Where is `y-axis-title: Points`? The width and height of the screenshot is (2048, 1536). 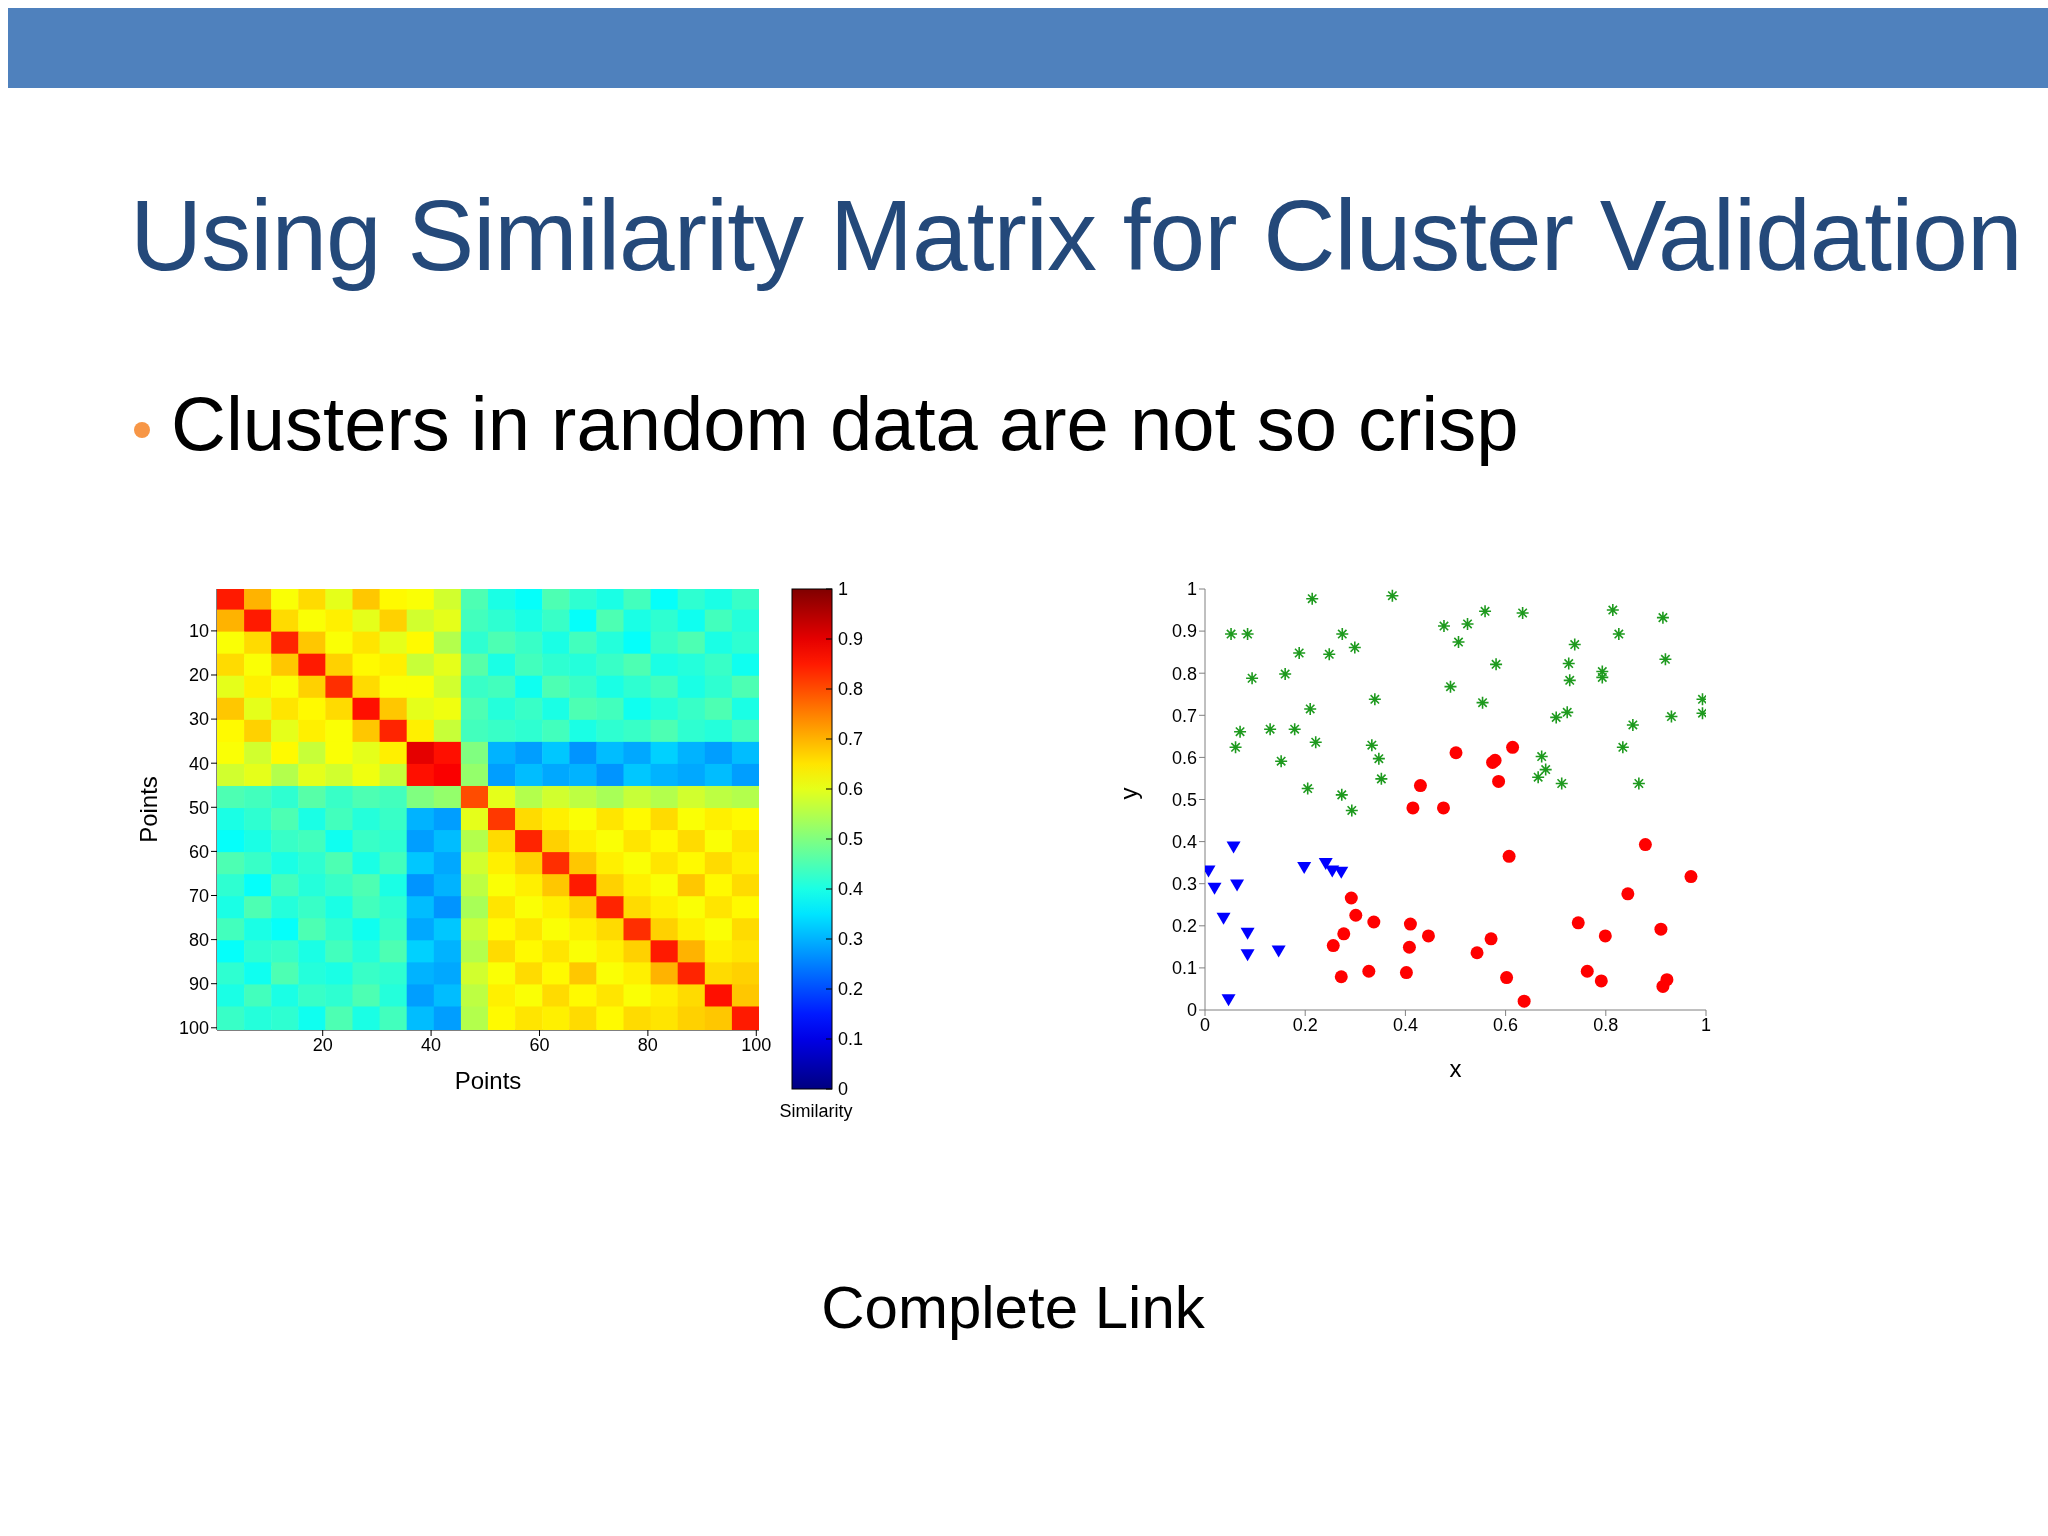
y-axis-title: Points is located at coordinates (148, 809).